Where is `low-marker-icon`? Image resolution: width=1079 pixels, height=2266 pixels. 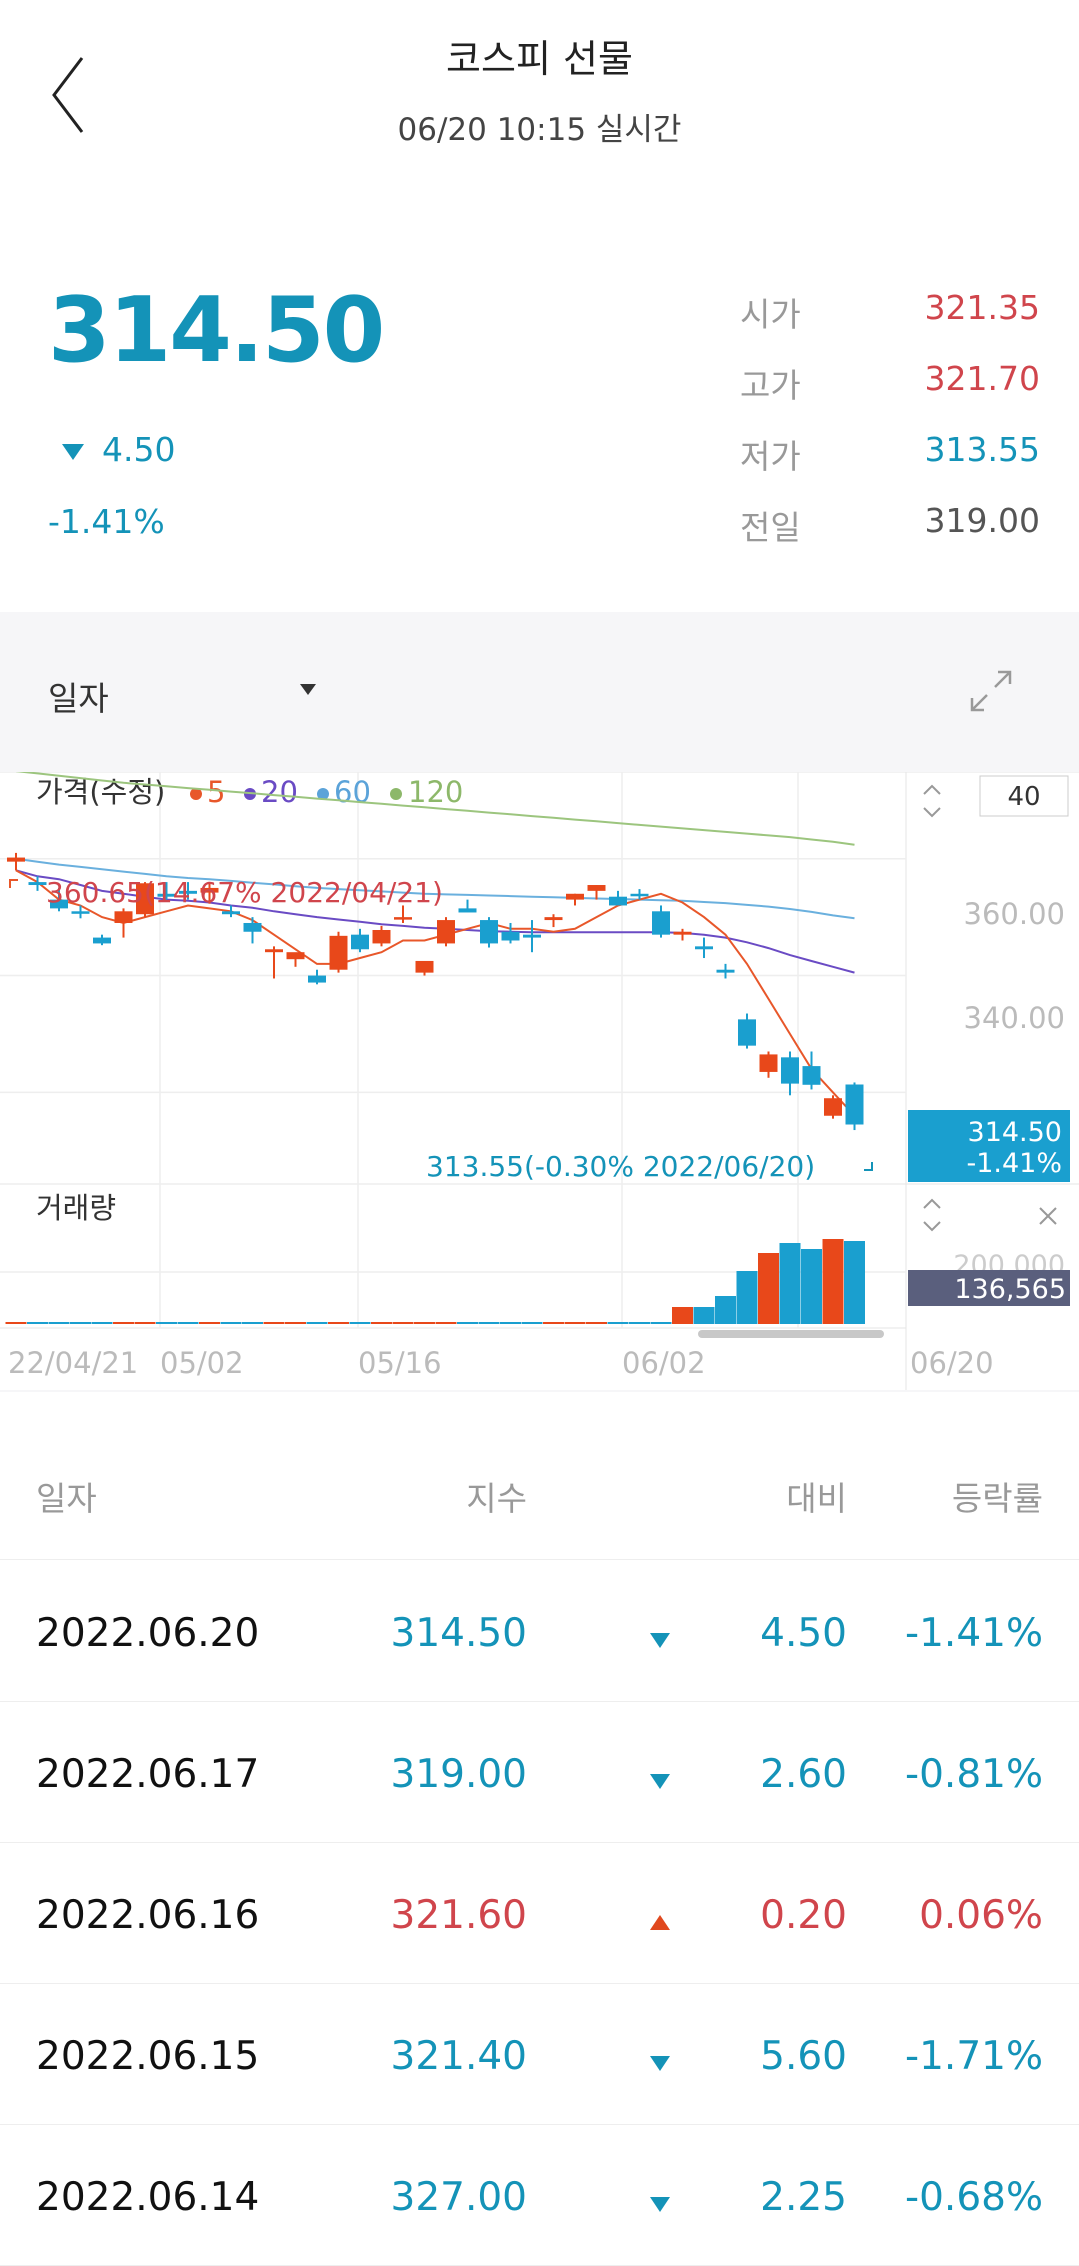
low-marker-icon is located at coordinates (868, 1166).